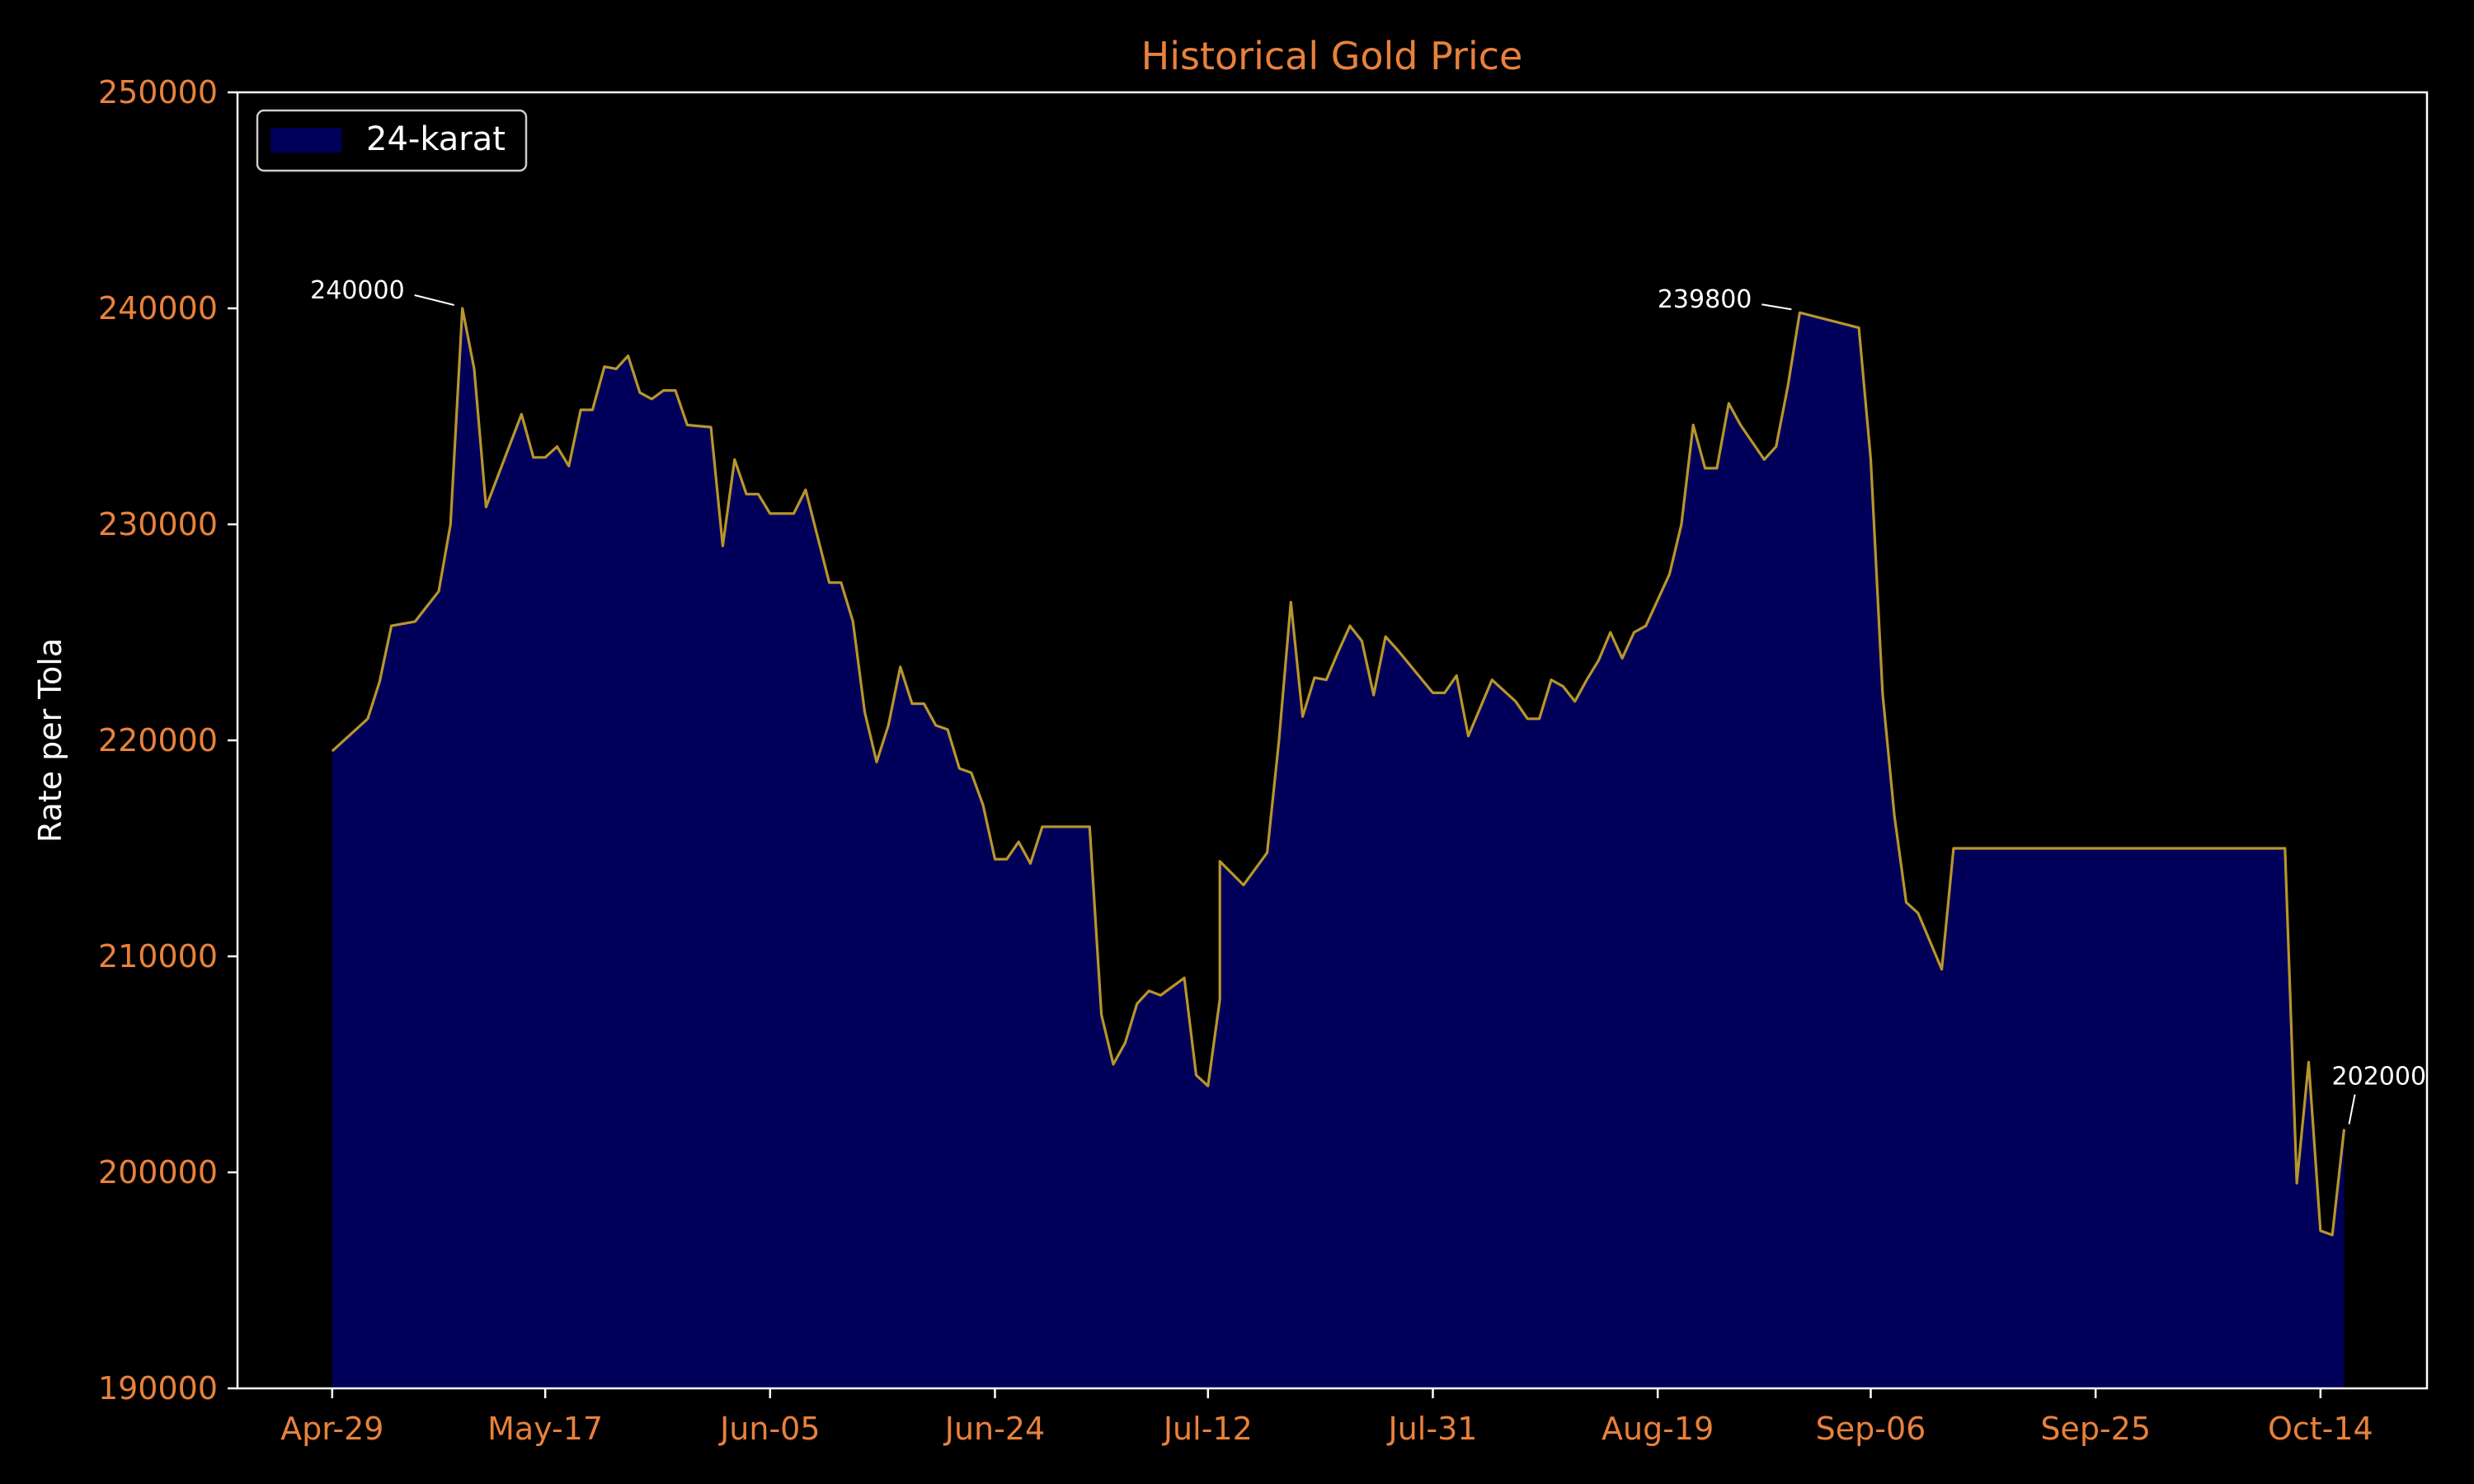  What do you see at coordinates (158, 740) in the screenshot?
I see `y-tick-label: 220000` at bounding box center [158, 740].